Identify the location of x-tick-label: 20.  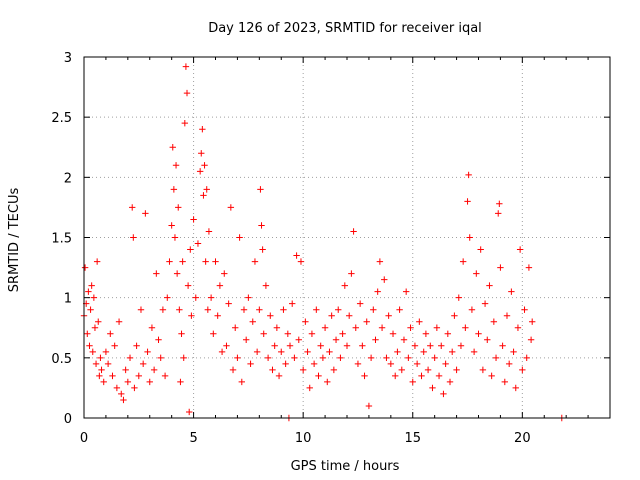
(522, 438).